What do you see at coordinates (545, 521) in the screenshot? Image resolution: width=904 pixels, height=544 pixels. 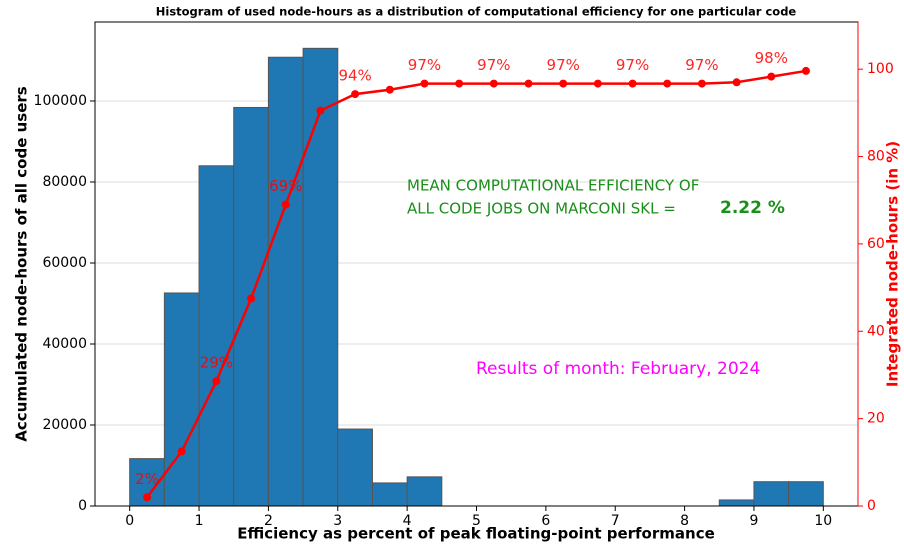 I see `x-tick-label: 6` at bounding box center [545, 521].